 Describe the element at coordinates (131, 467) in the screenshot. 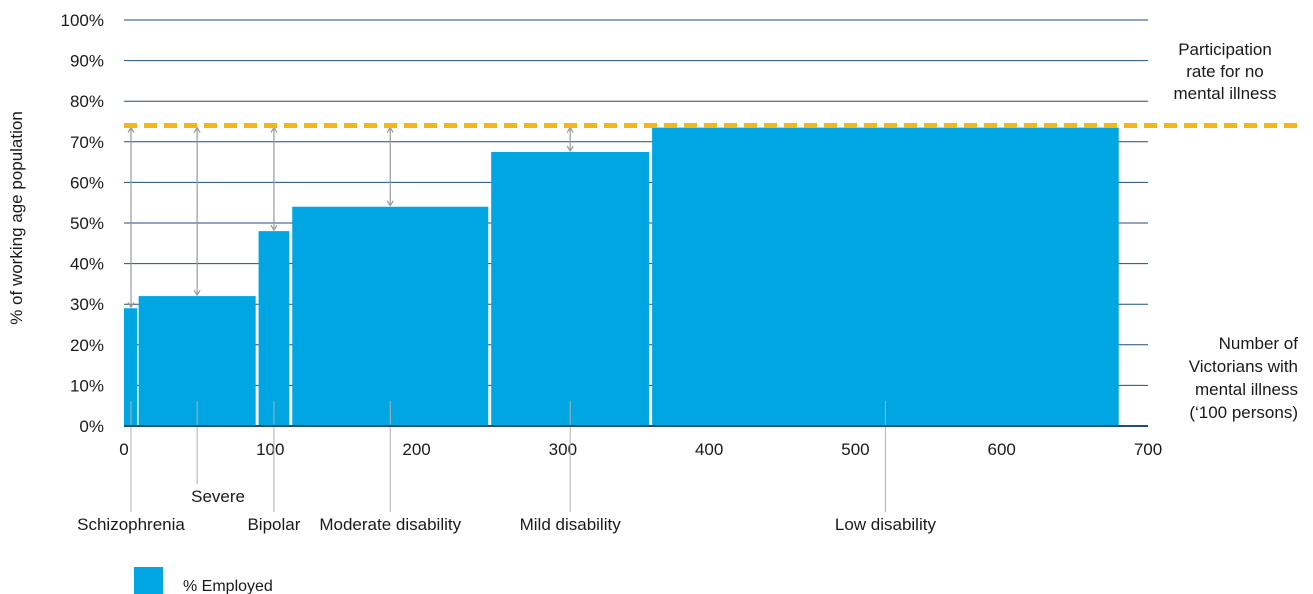

I see `category-label-group: Schizophrenia` at that location.